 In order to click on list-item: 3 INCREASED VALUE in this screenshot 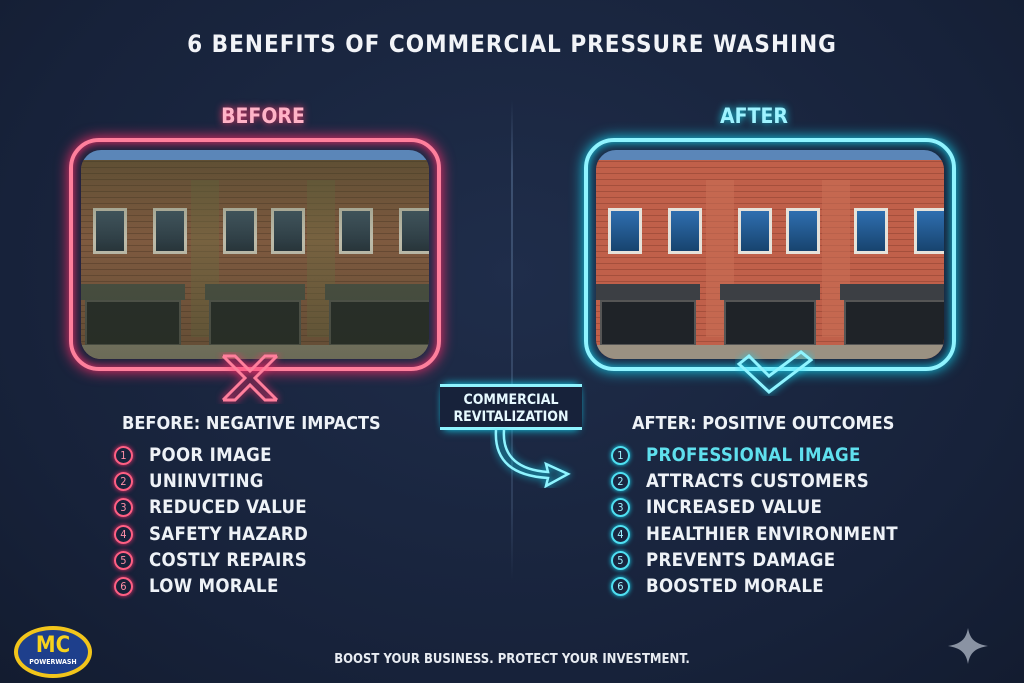, I will do `click(754, 508)`.